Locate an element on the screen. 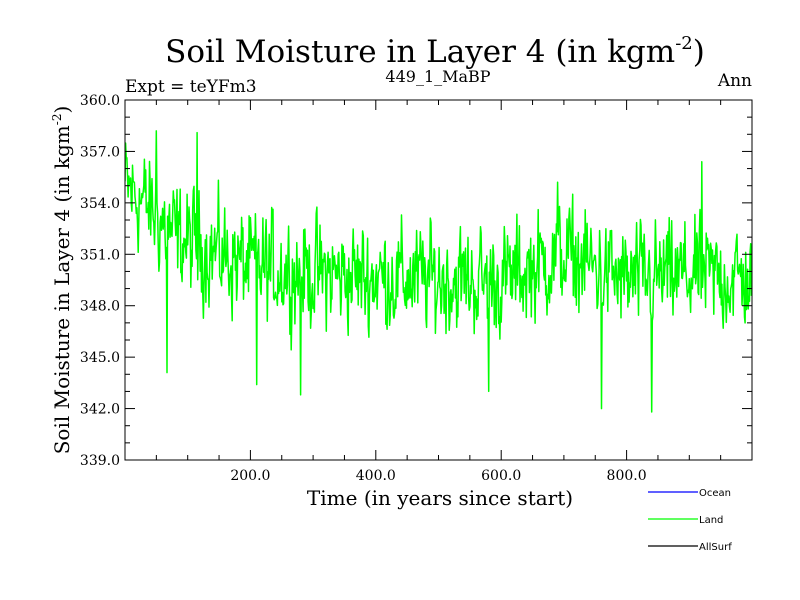 The height and width of the screenshot is (600, 800). y-tick-label: 357.0 is located at coordinates (100, 152).